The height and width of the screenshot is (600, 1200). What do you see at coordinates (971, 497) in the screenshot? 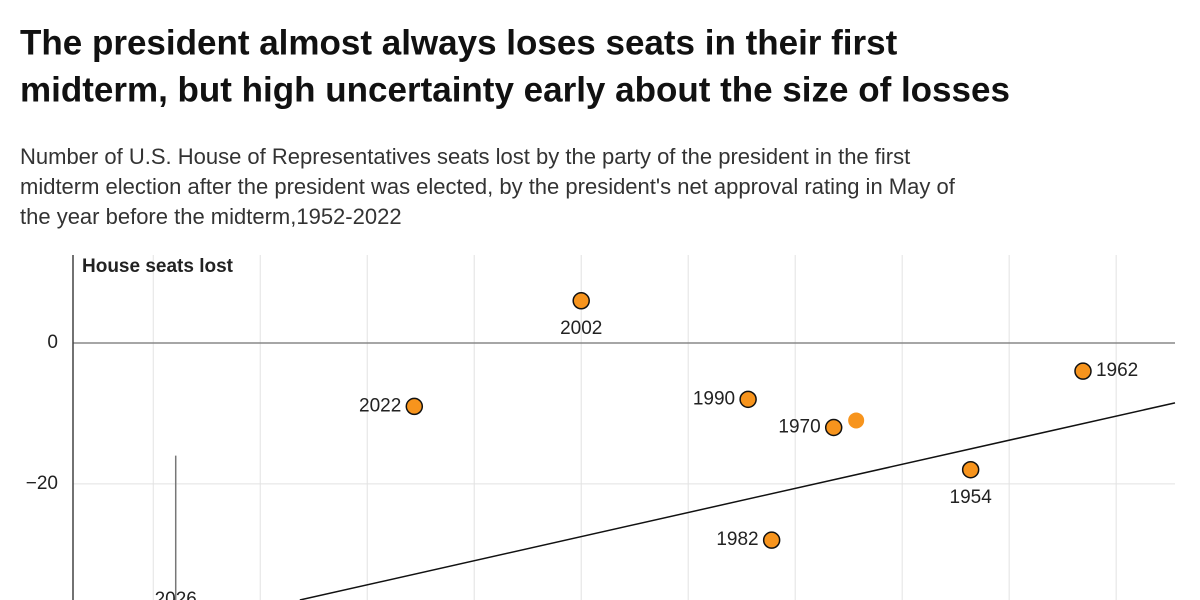
I see `point-label: 1954` at bounding box center [971, 497].